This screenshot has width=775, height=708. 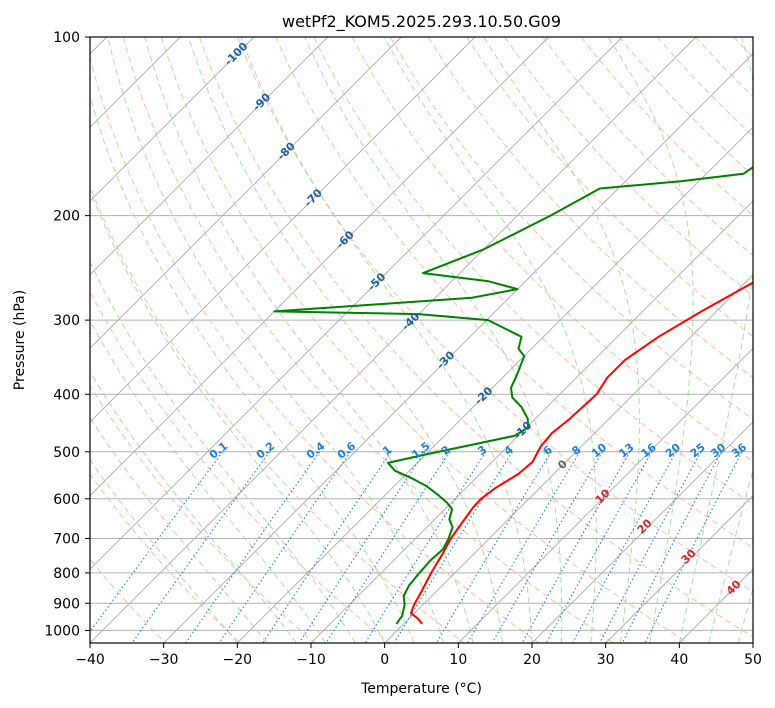 What do you see at coordinates (66, 574) in the screenshot?
I see `y-tick-label: 800` at bounding box center [66, 574].